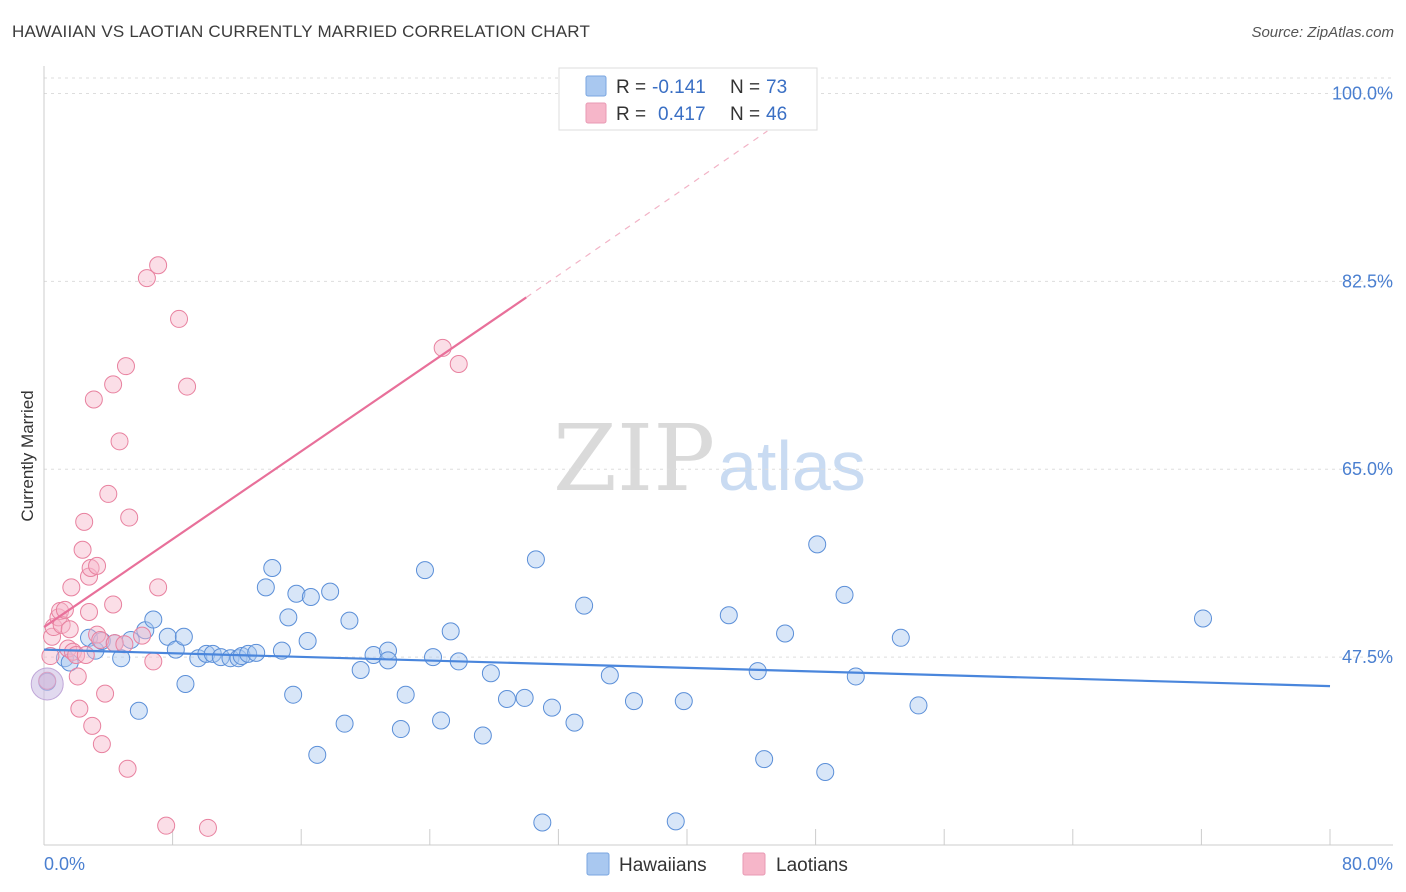  What do you see at coordinates (1367, 864) in the screenshot?
I see `x-tick-max: 80.0%` at bounding box center [1367, 864].